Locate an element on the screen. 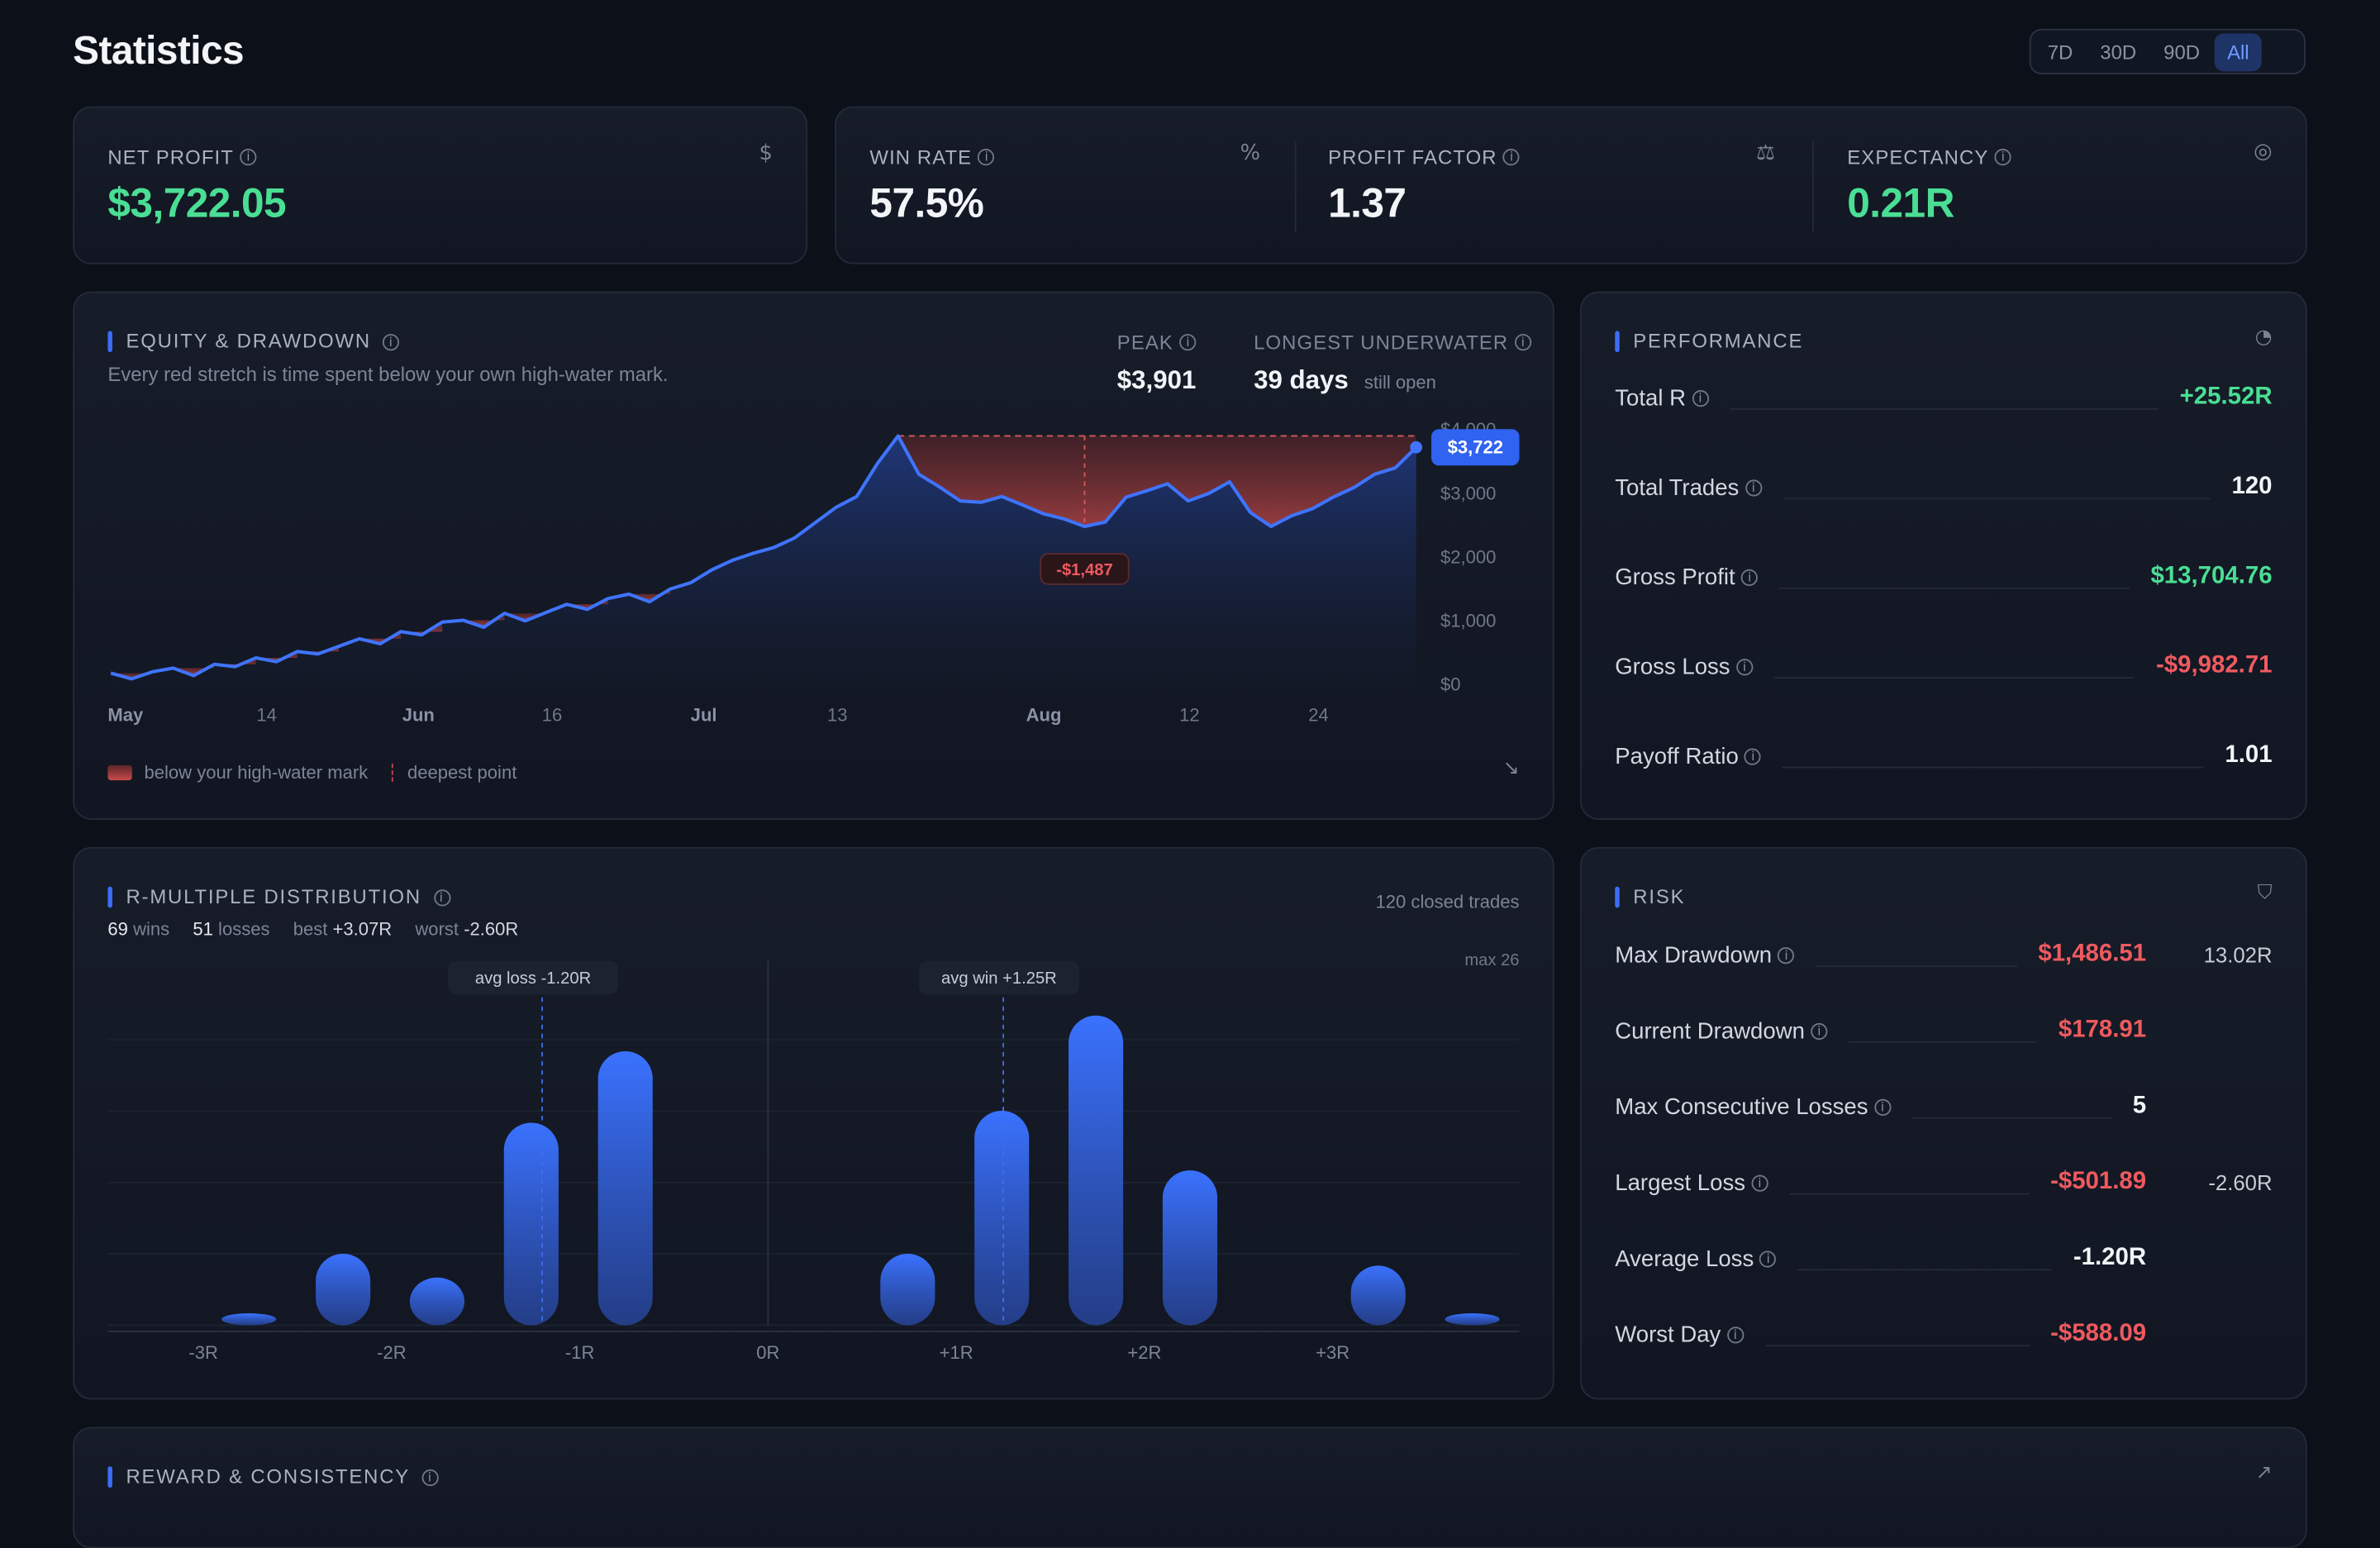 This screenshot has height=1548, width=2380. avg-loss-badge is located at coordinates (533, 977).